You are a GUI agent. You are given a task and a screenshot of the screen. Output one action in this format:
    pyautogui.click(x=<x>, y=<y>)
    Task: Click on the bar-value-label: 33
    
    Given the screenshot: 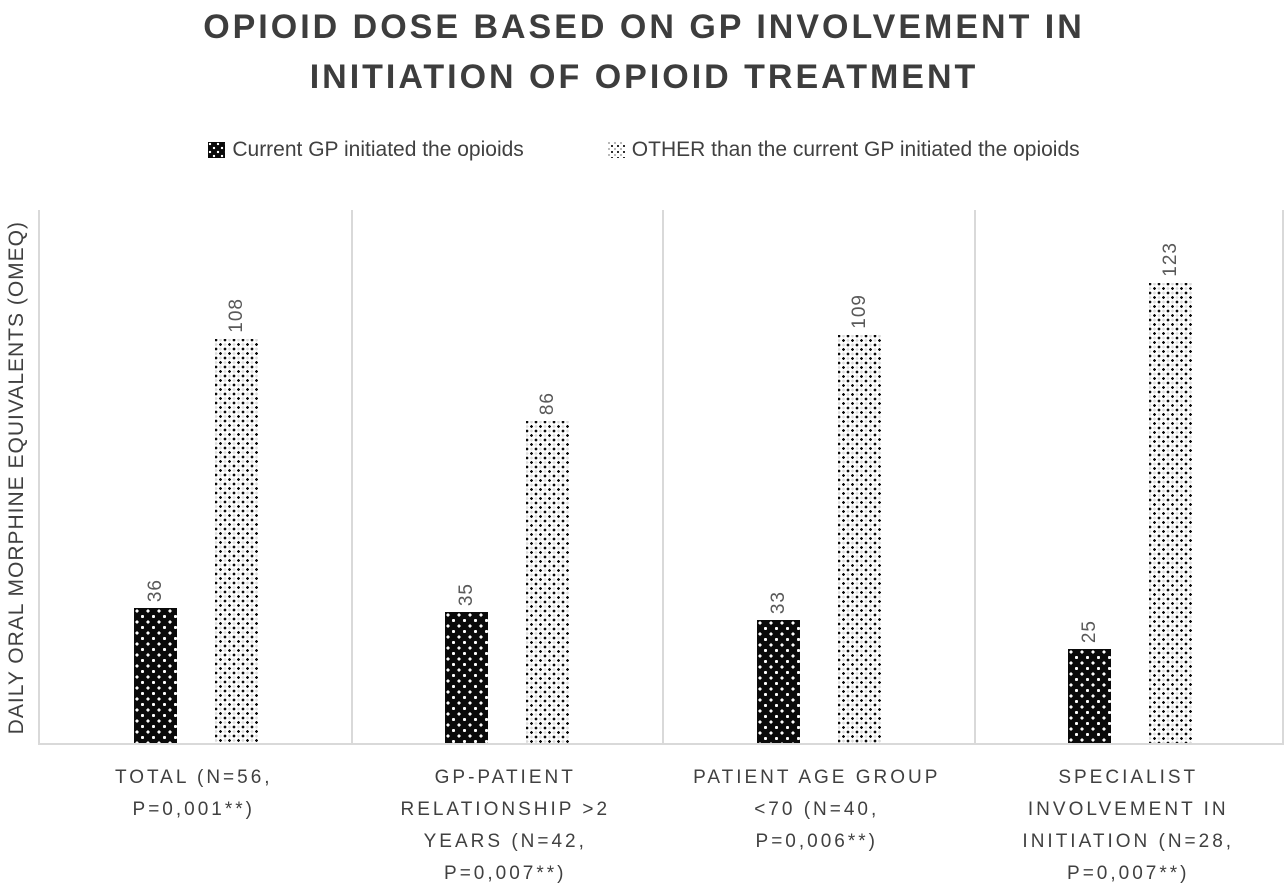 What is the action you would take?
    pyautogui.click(x=778, y=602)
    